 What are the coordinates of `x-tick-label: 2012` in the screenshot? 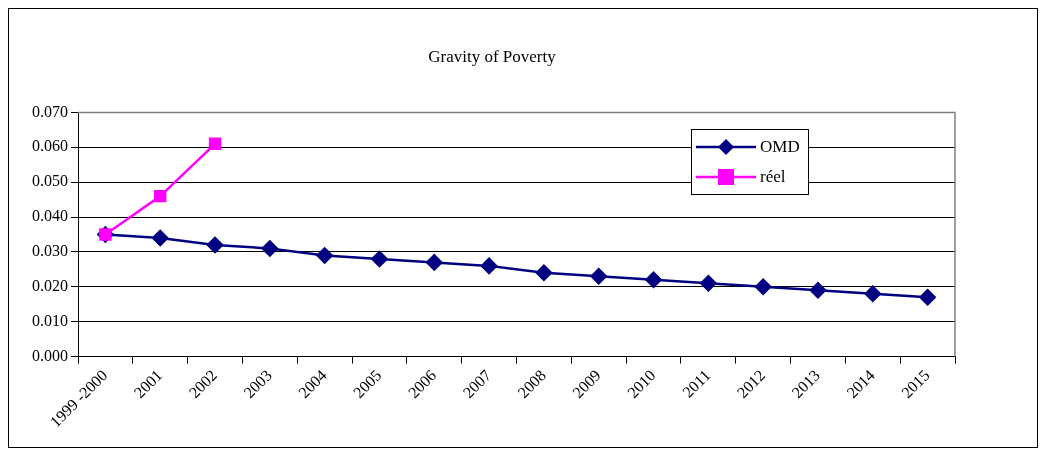 It's located at (751, 384).